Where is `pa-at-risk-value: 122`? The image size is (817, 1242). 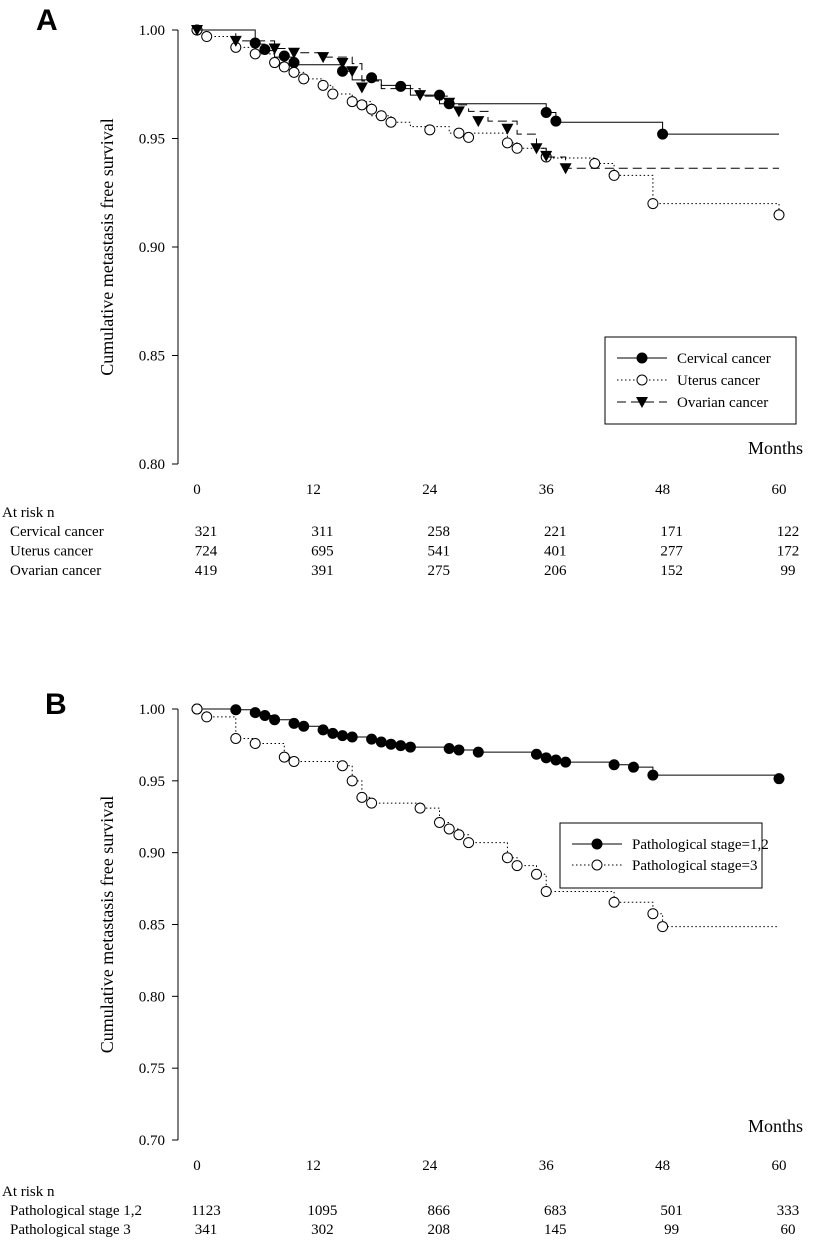 pa-at-risk-value: 122 is located at coordinates (788, 532).